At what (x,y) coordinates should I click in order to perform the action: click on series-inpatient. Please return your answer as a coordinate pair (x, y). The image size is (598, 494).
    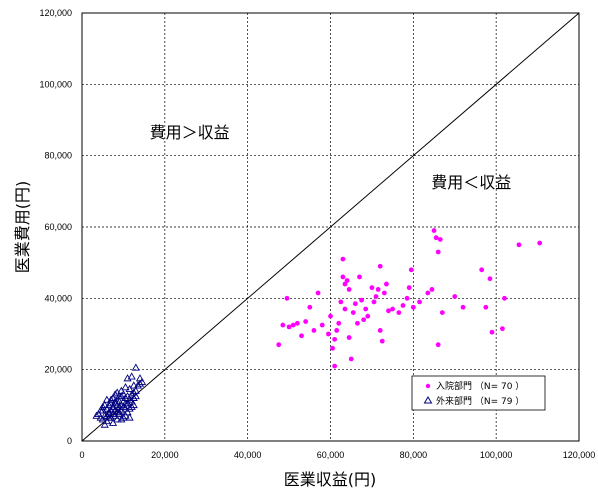
    Looking at the image, I should click on (409, 298).